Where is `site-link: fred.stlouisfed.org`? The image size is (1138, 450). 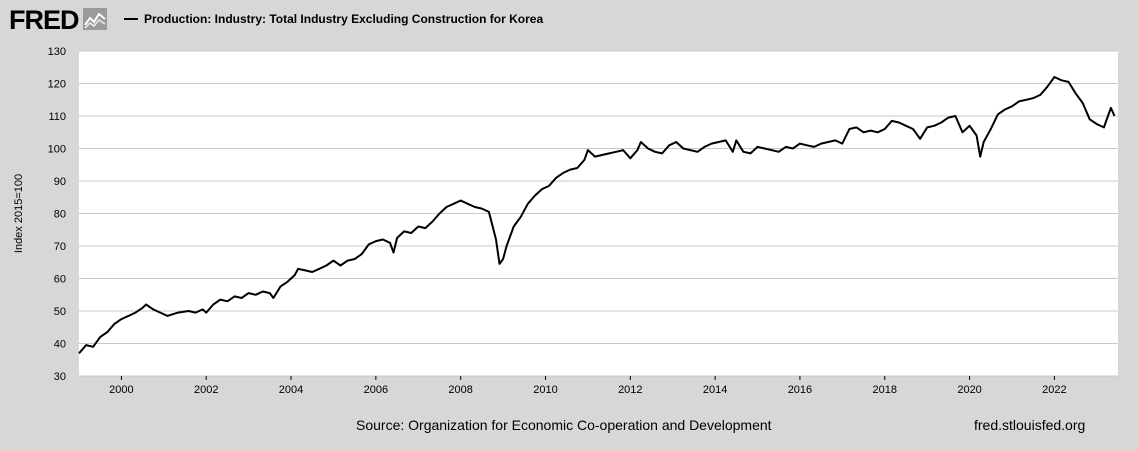 site-link: fred.stlouisfed.org is located at coordinates (1030, 425).